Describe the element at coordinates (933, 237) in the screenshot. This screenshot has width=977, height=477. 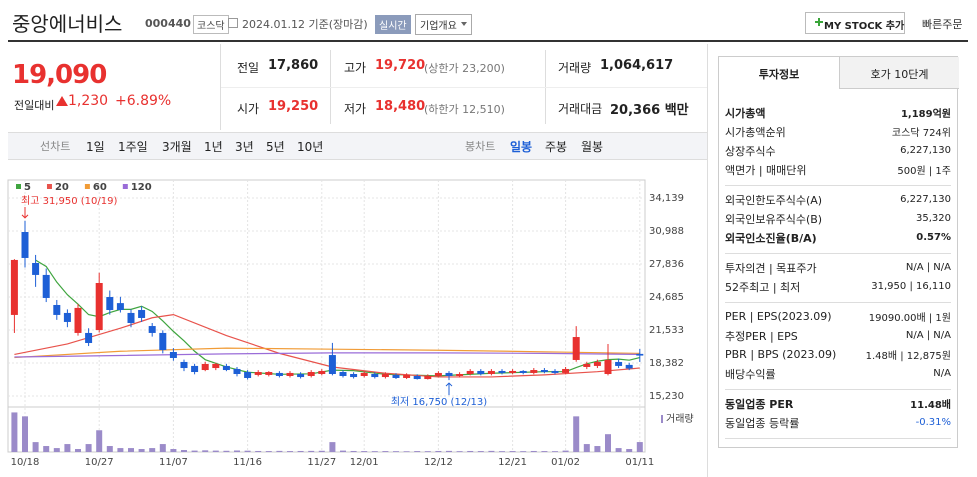
I see `info-value: 0.57%` at that location.